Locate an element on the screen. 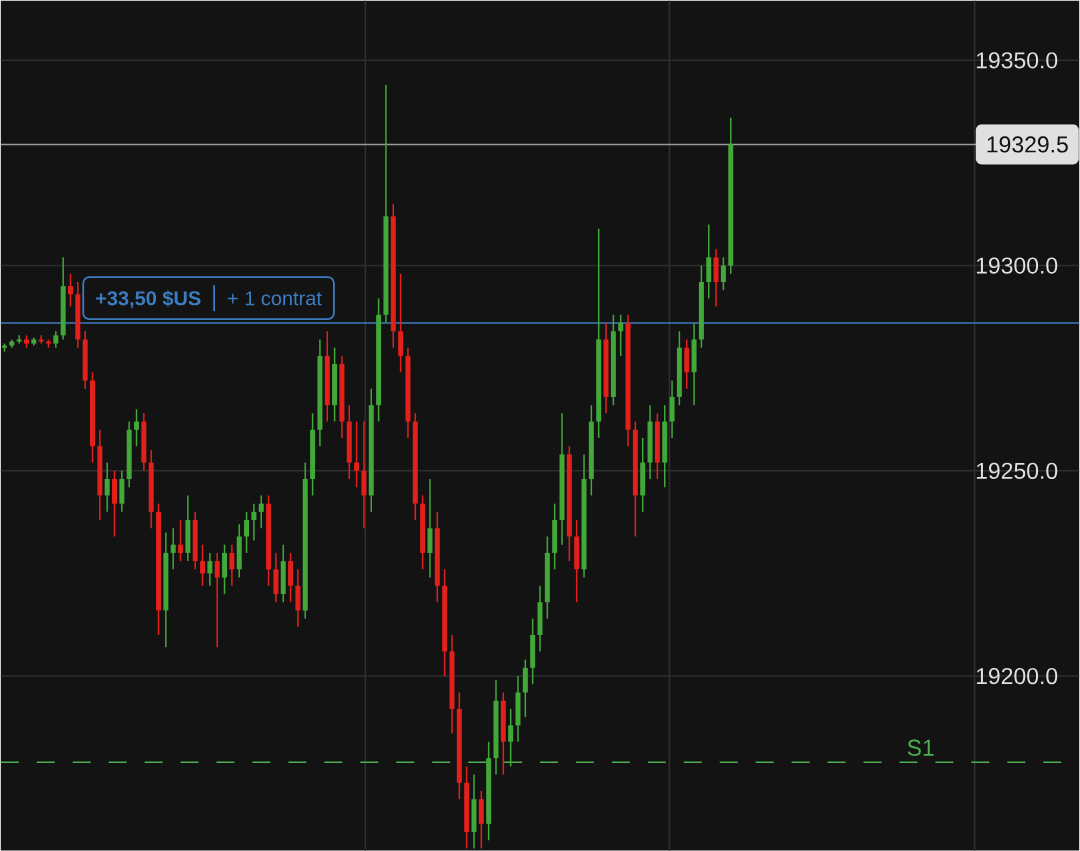 The image size is (1080, 851). annotation: + 1 contrat is located at coordinates (274, 298).